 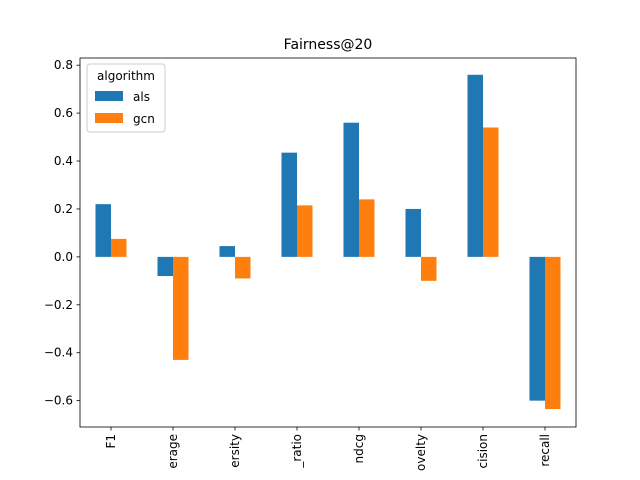 I want to click on legend-title: algorithm, so click(x=126, y=76).